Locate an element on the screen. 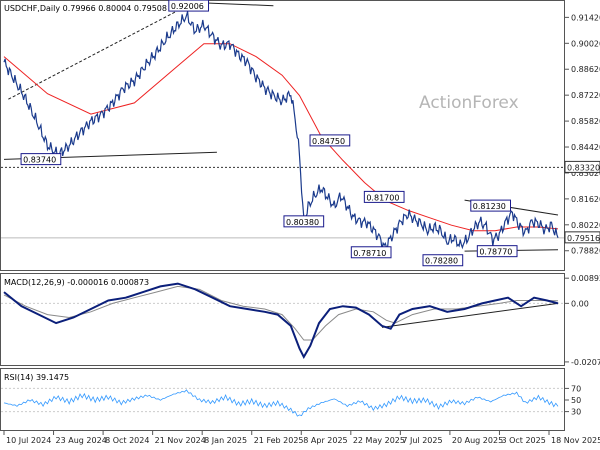  rsi-y-tick-label: 50 is located at coordinates (576, 400).